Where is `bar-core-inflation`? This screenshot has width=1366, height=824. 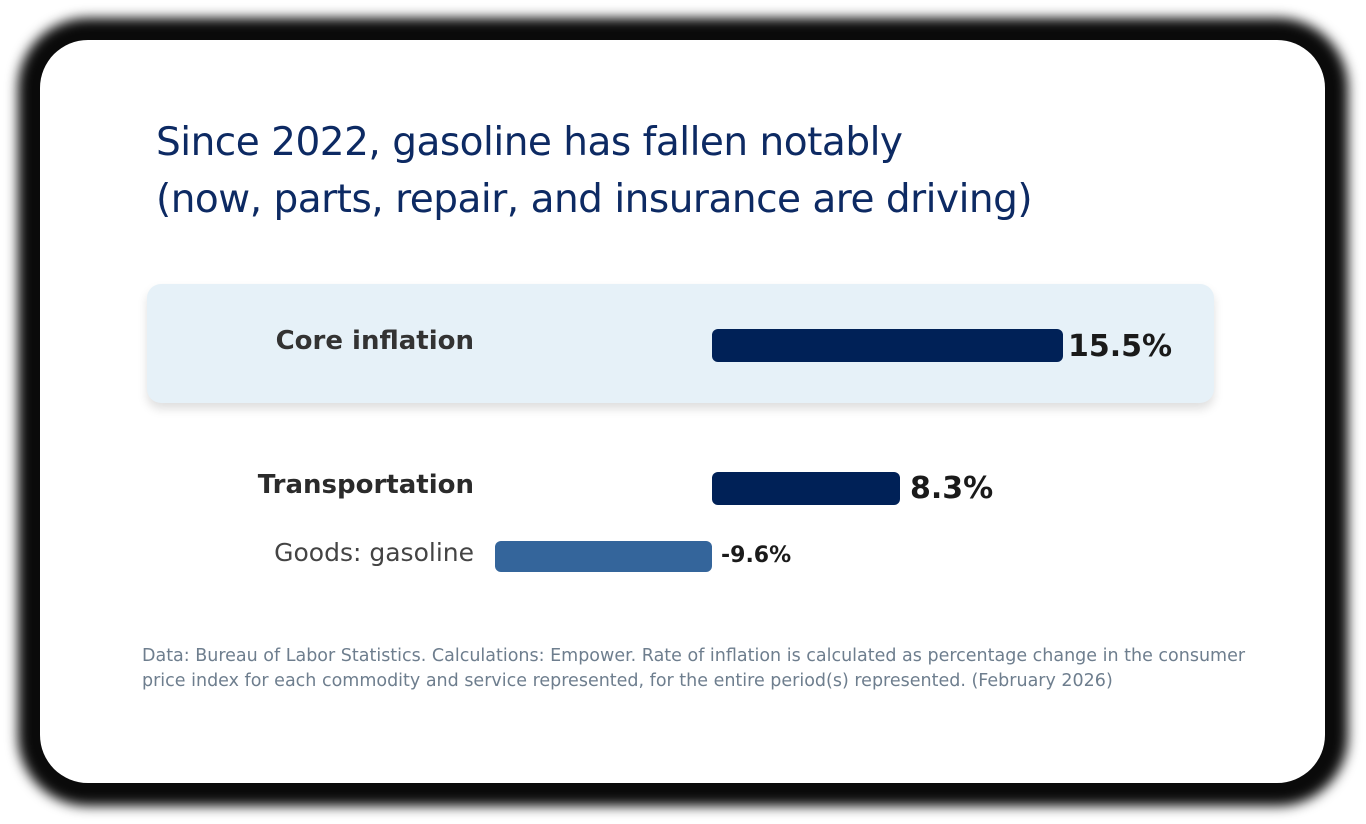 bar-core-inflation is located at coordinates (887, 345).